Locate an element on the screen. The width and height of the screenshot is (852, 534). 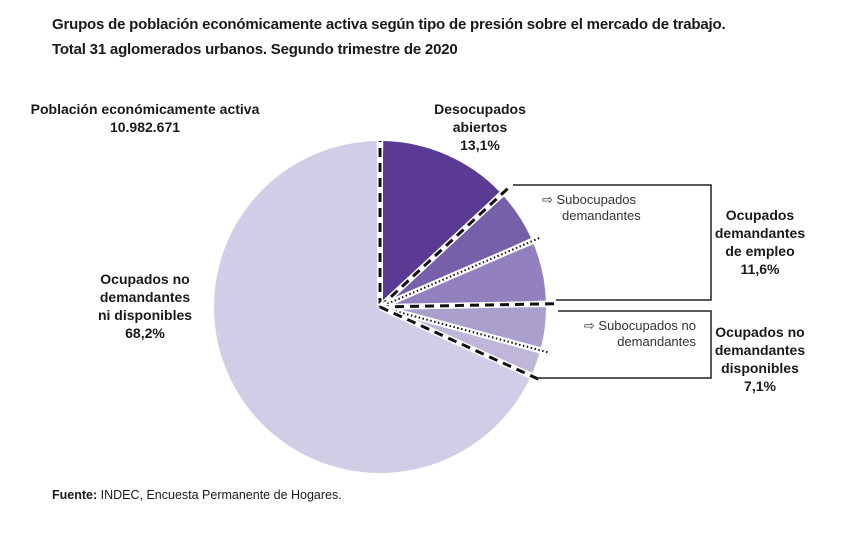
label-value: 13,1% is located at coordinates (480, 145).